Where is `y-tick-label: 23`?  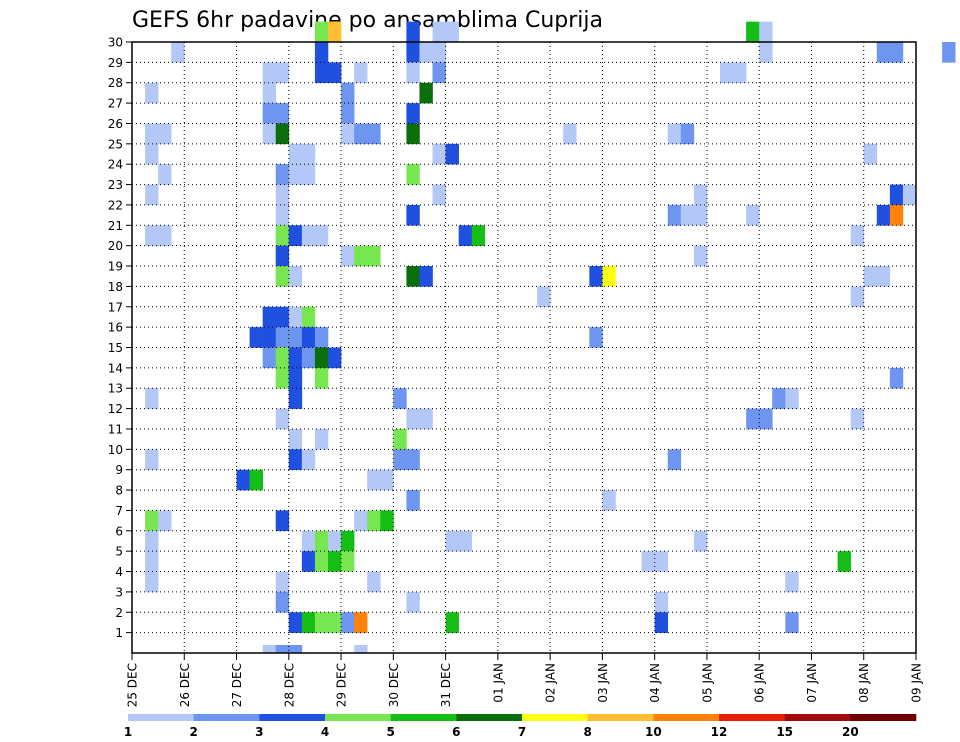
y-tick-label: 23 is located at coordinates (115, 185).